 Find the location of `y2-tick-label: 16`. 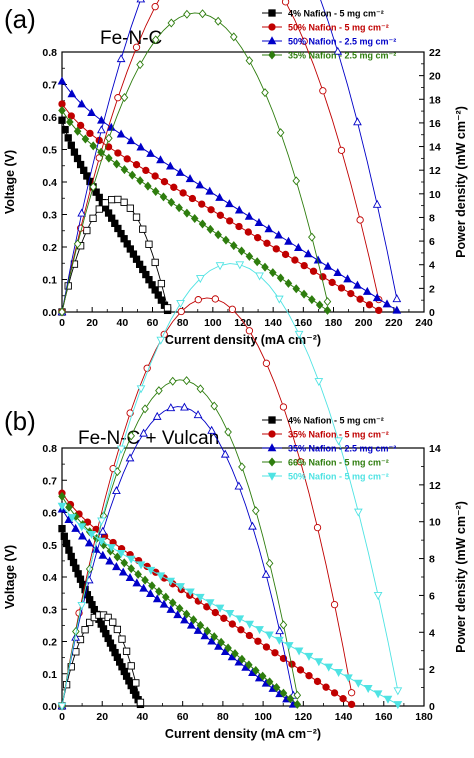

y2-tick-label: 16 is located at coordinates (435, 124).